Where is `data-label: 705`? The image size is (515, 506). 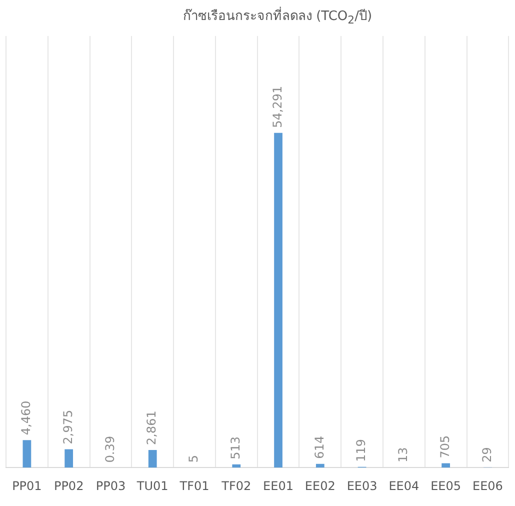
data-label: 705 is located at coordinates (445, 446).